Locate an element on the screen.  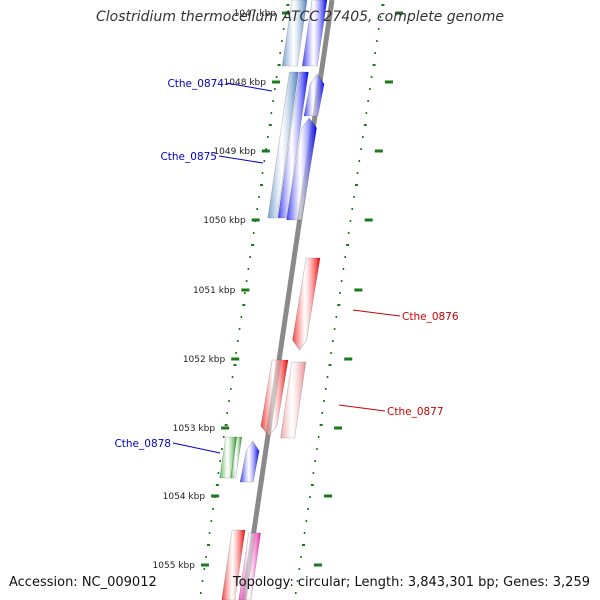
kbp-label: 1052 kbp is located at coordinates (204, 360).